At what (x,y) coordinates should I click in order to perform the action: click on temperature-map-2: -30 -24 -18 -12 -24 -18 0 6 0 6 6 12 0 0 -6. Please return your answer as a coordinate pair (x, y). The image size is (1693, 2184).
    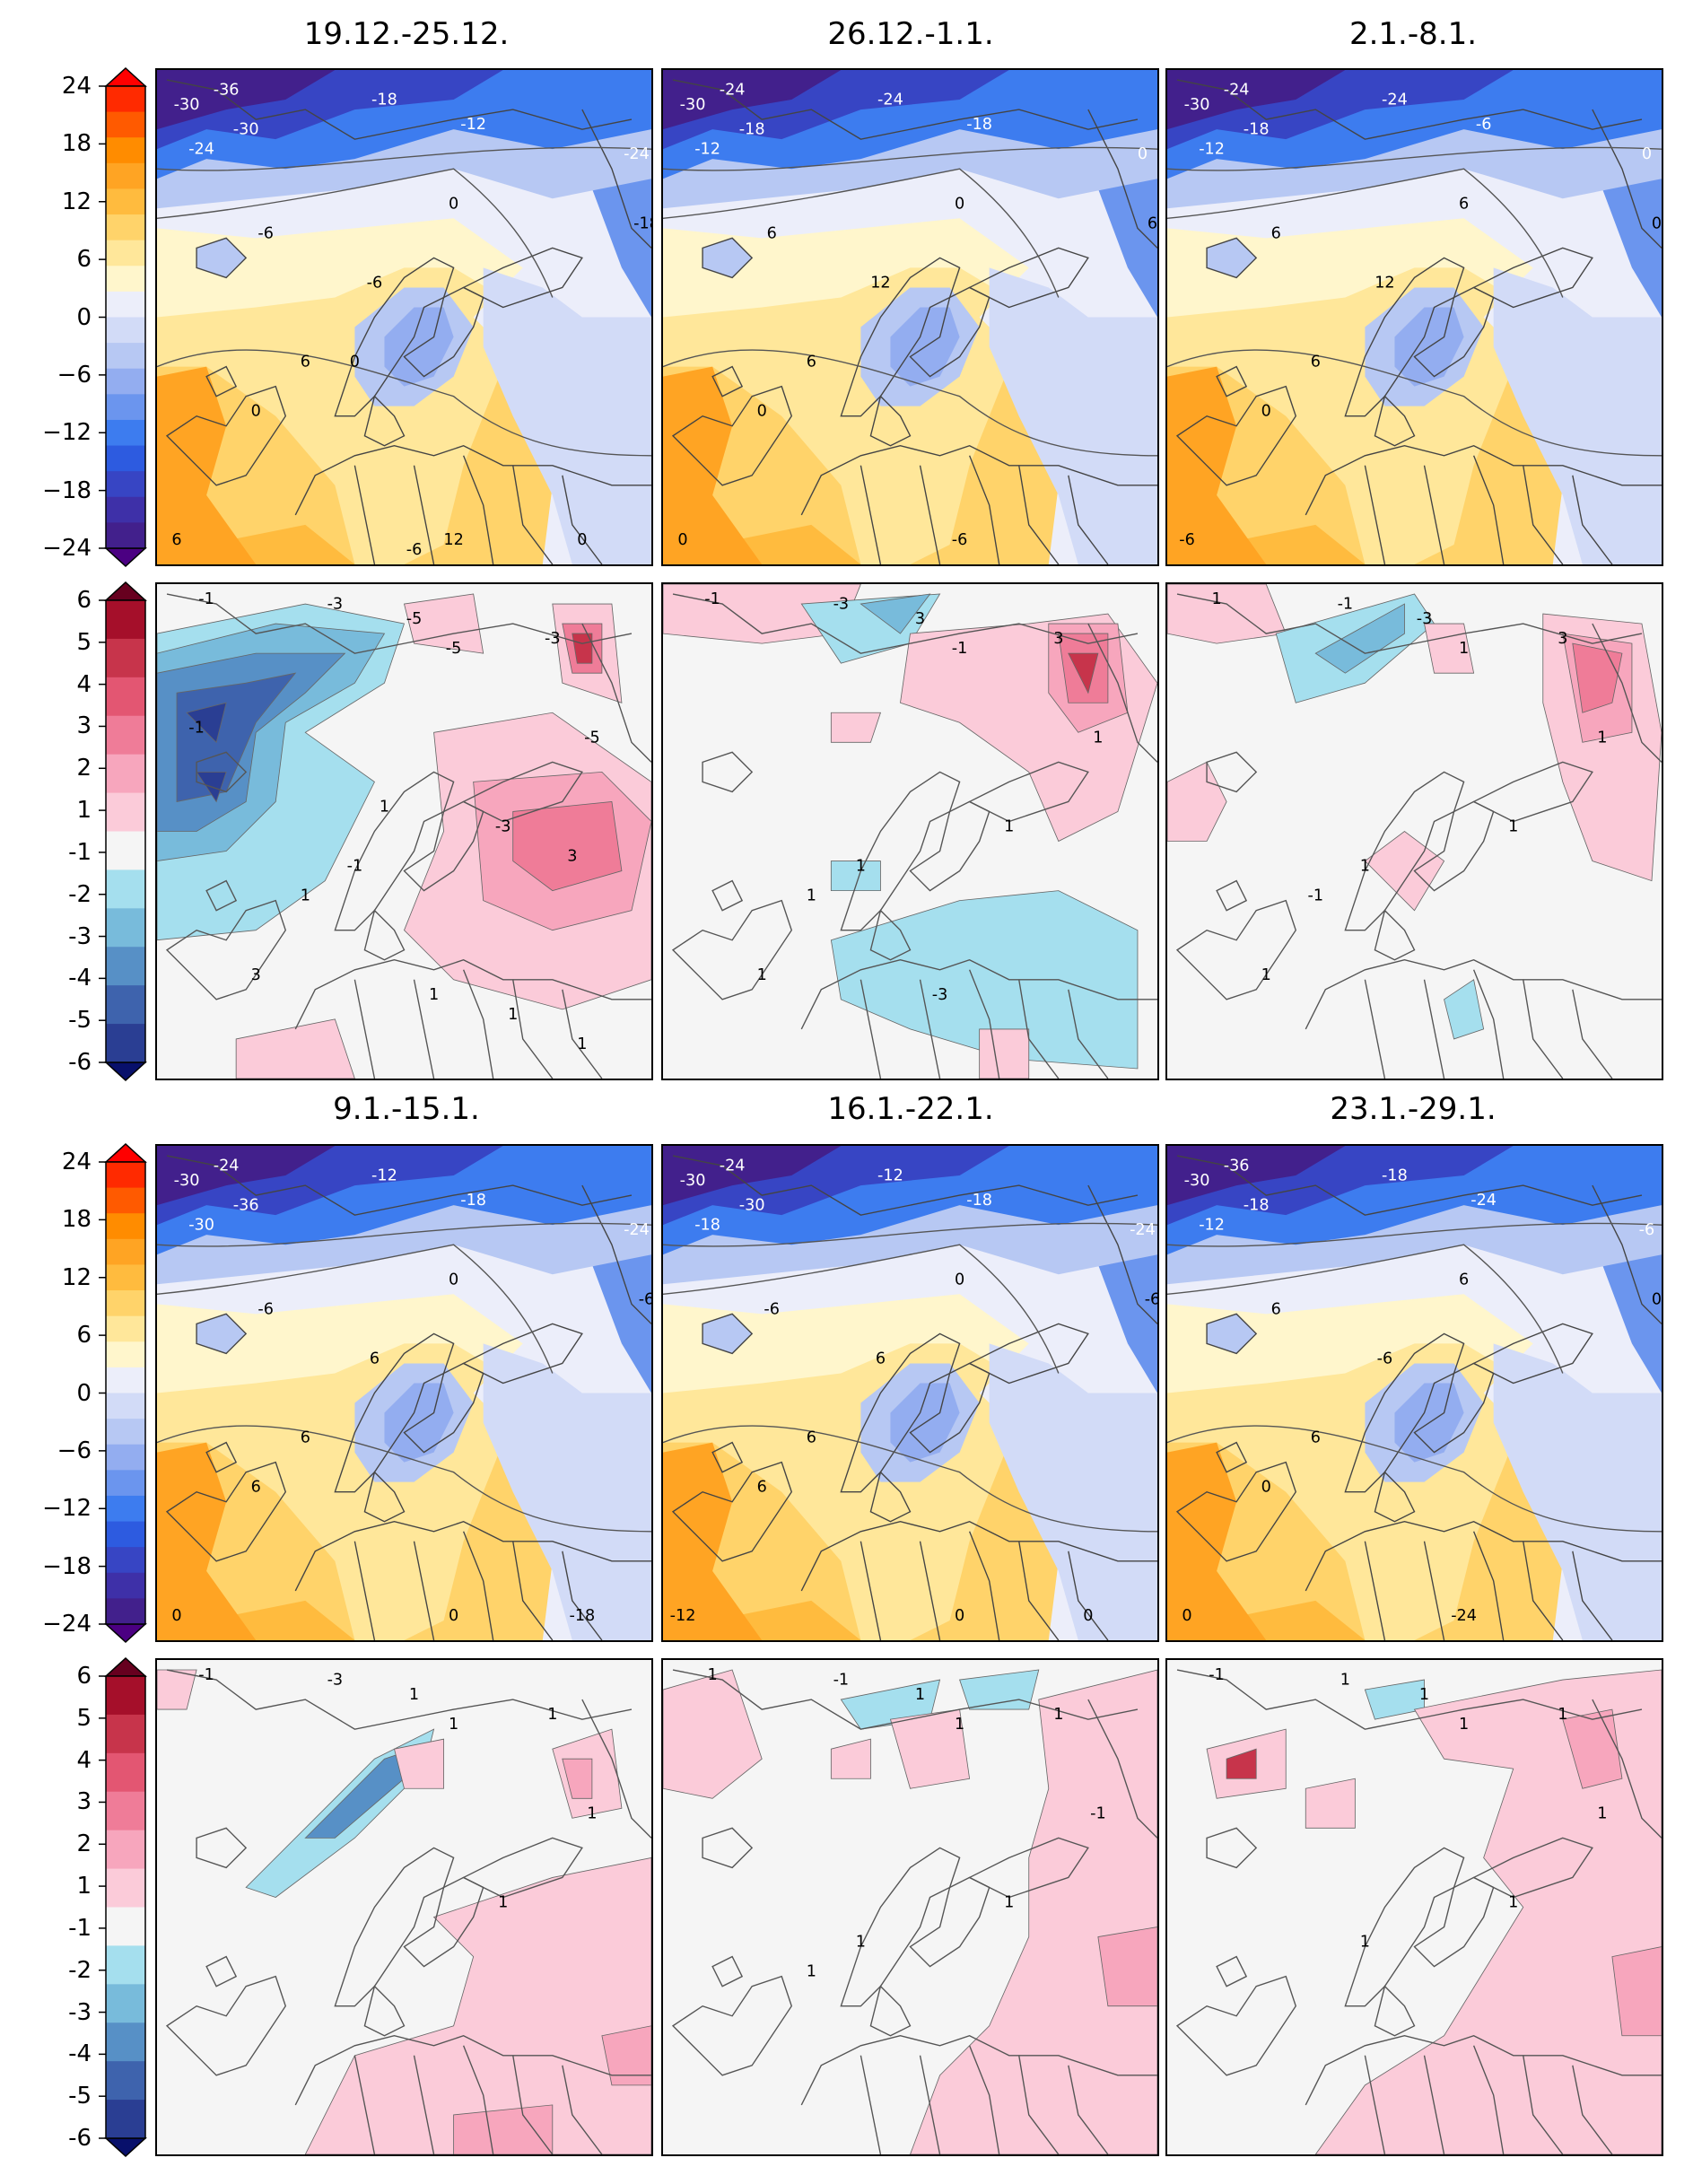
    Looking at the image, I should click on (910, 317).